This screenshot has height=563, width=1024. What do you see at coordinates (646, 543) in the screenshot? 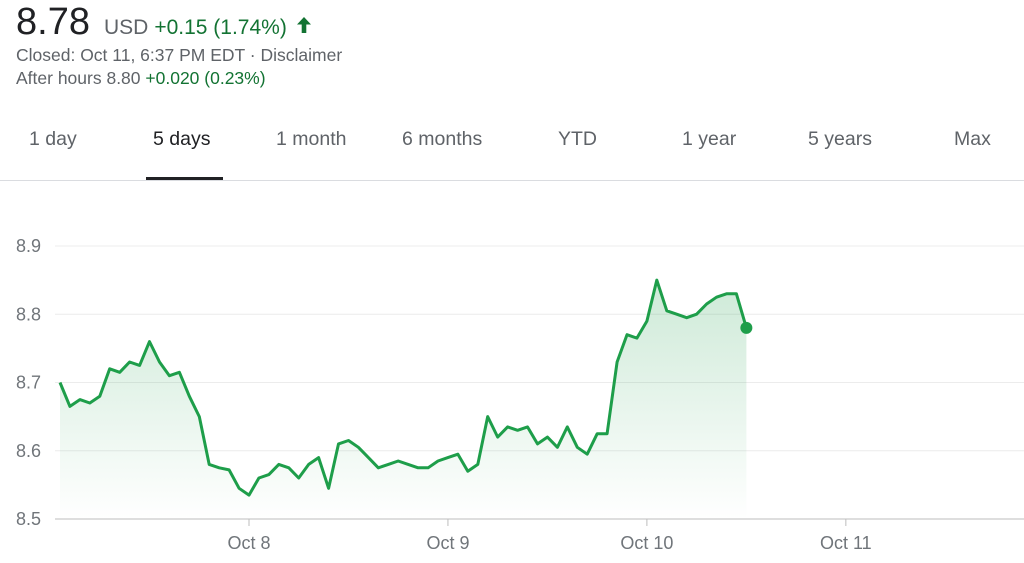
I see `x-tick-label: Oct 10` at bounding box center [646, 543].